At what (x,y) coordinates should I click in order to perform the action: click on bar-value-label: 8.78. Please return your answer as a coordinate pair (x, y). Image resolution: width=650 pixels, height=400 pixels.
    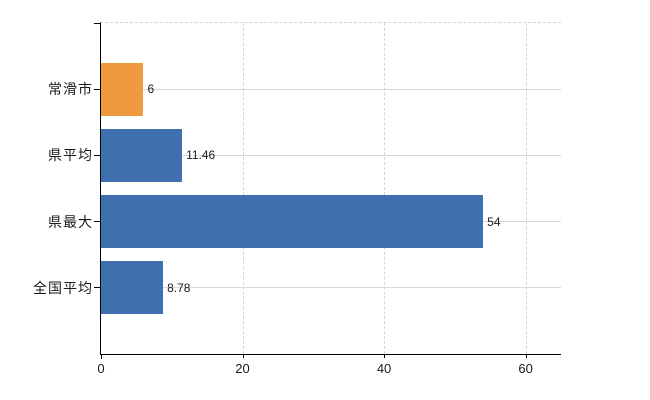
    Looking at the image, I should click on (179, 287).